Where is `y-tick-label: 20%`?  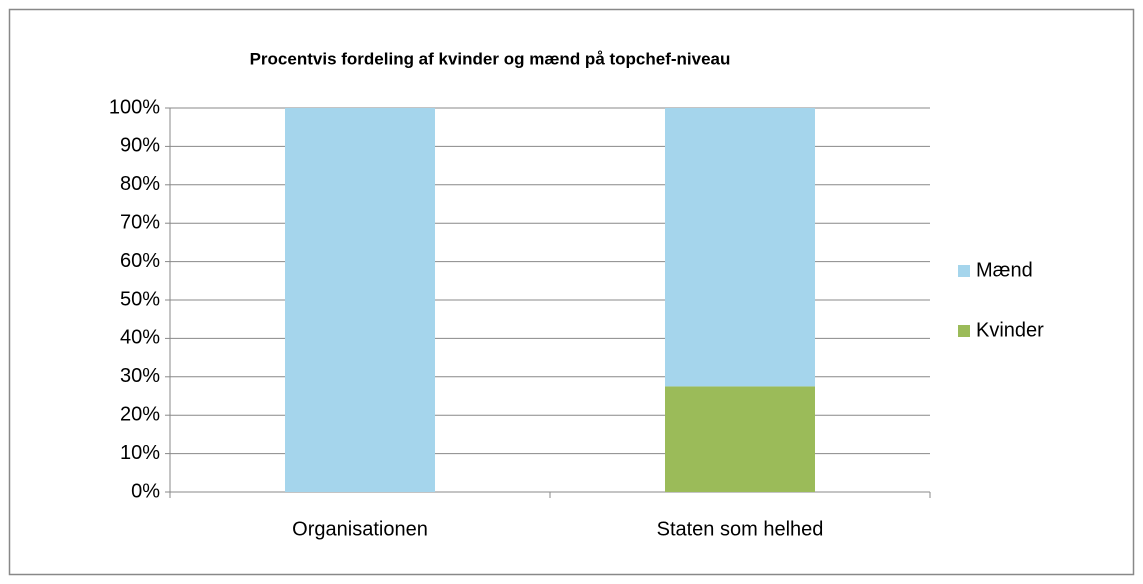
y-tick-label: 20% is located at coordinates (140, 414).